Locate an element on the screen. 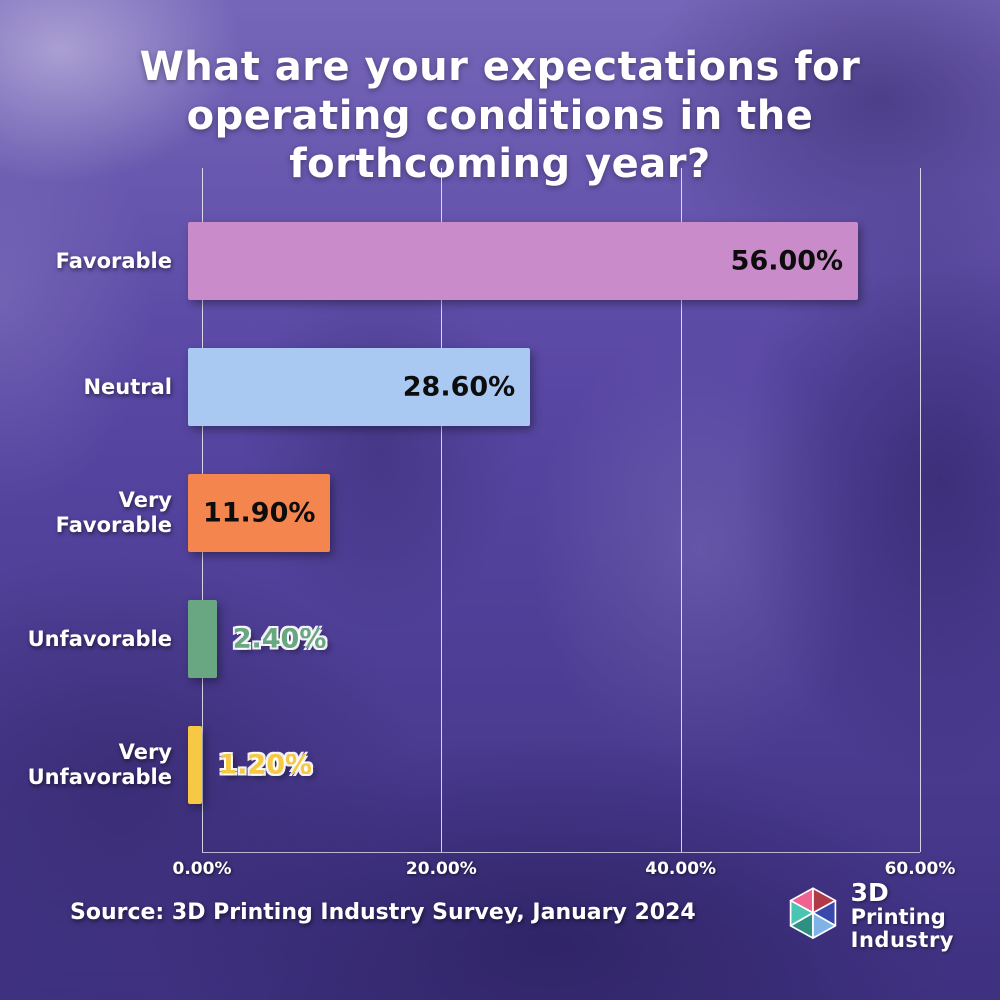  bar: 11.90% is located at coordinates (259, 513).